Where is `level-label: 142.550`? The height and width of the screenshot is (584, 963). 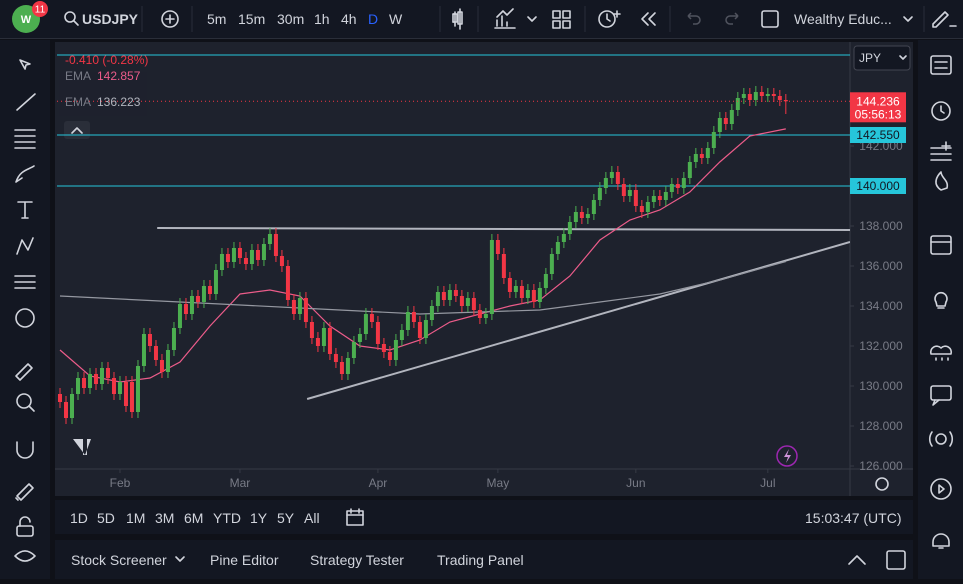 level-label: 142.550 is located at coordinates (878, 135).